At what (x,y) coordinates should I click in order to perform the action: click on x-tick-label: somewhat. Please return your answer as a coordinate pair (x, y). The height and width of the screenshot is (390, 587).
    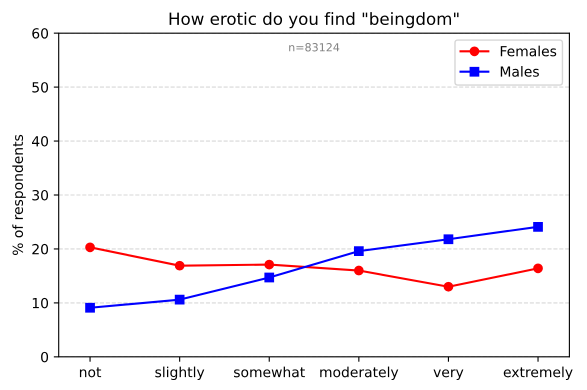
    Looking at the image, I should click on (269, 372).